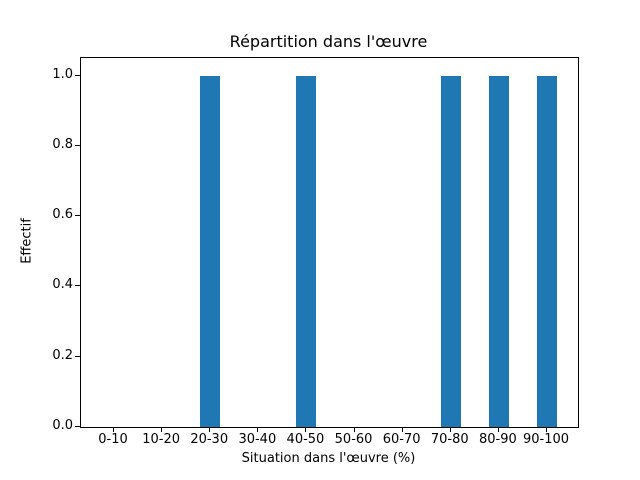 The width and height of the screenshot is (640, 480). What do you see at coordinates (62, 144) in the screenshot?
I see `y-tick-label: 0.8` at bounding box center [62, 144].